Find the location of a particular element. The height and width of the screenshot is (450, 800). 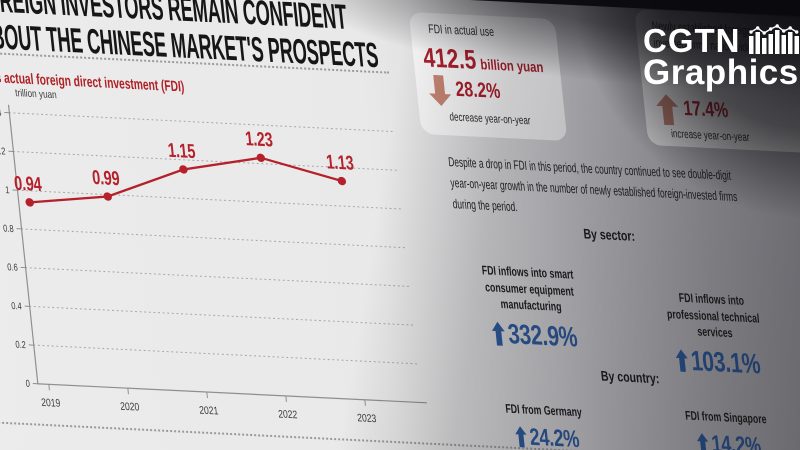

svg-text: 1.2 is located at coordinates (3, 151).